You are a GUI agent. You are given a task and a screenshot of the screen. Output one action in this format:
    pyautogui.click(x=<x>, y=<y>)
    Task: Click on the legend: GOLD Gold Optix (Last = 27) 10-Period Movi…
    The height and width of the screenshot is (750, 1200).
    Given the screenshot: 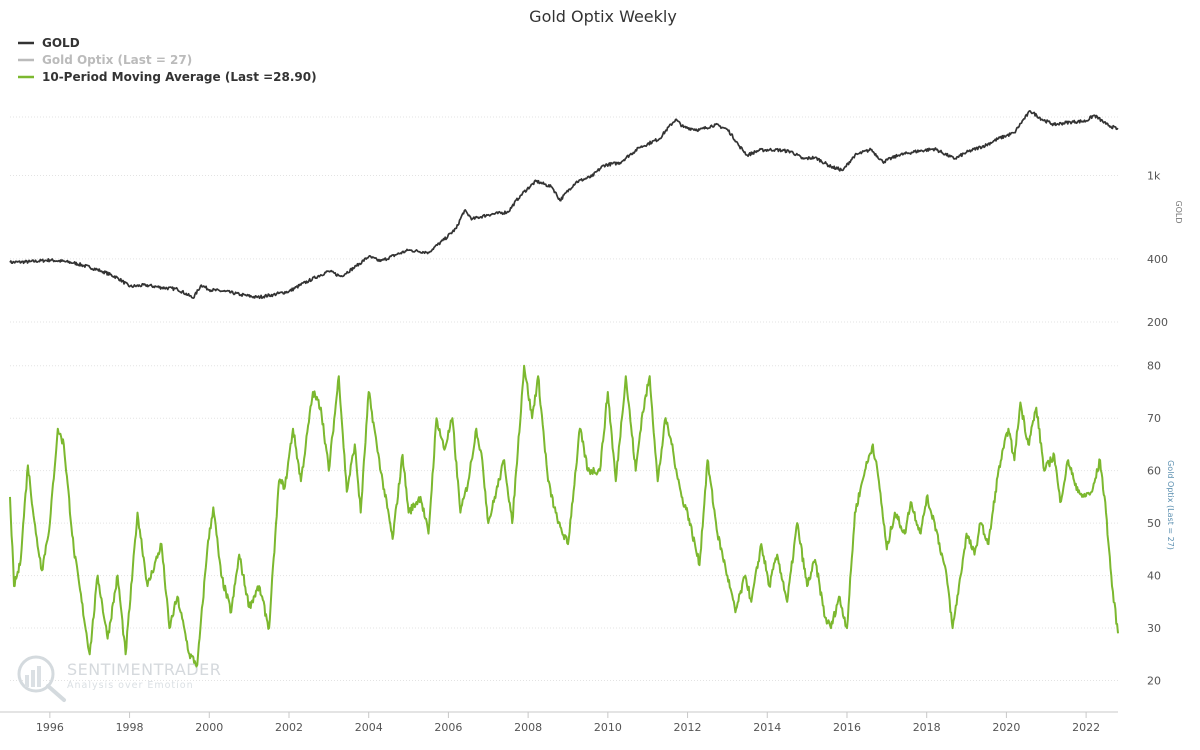 What is the action you would take?
    pyautogui.click(x=167, y=60)
    